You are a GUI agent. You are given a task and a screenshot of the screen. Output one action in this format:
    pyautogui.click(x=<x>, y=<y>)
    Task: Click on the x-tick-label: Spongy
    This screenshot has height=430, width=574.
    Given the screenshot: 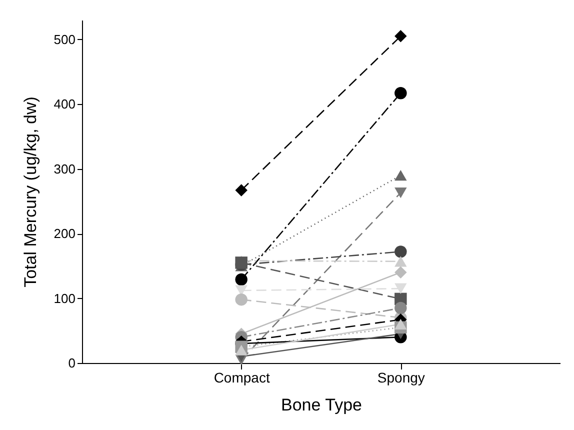 What is the action you would take?
    pyautogui.click(x=401, y=378)
    